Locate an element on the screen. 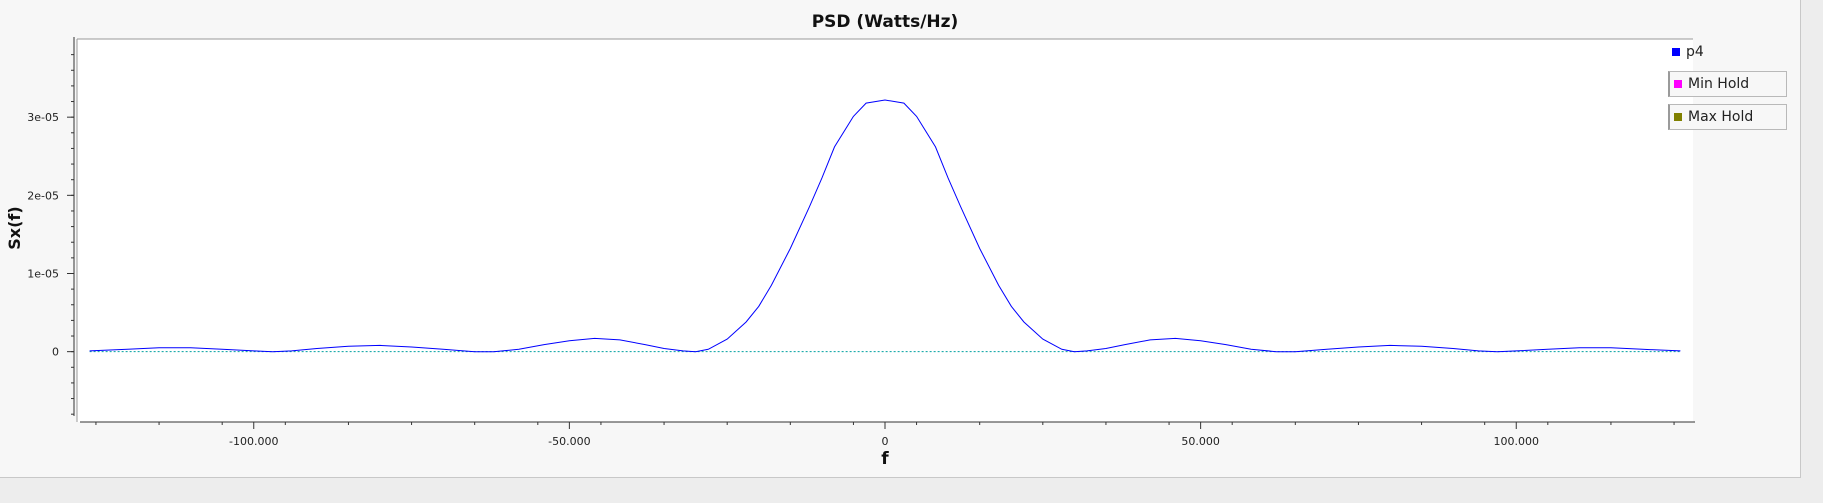 The width and height of the screenshot is (1823, 503). x-tick-label: -50.000 is located at coordinates (569, 441).